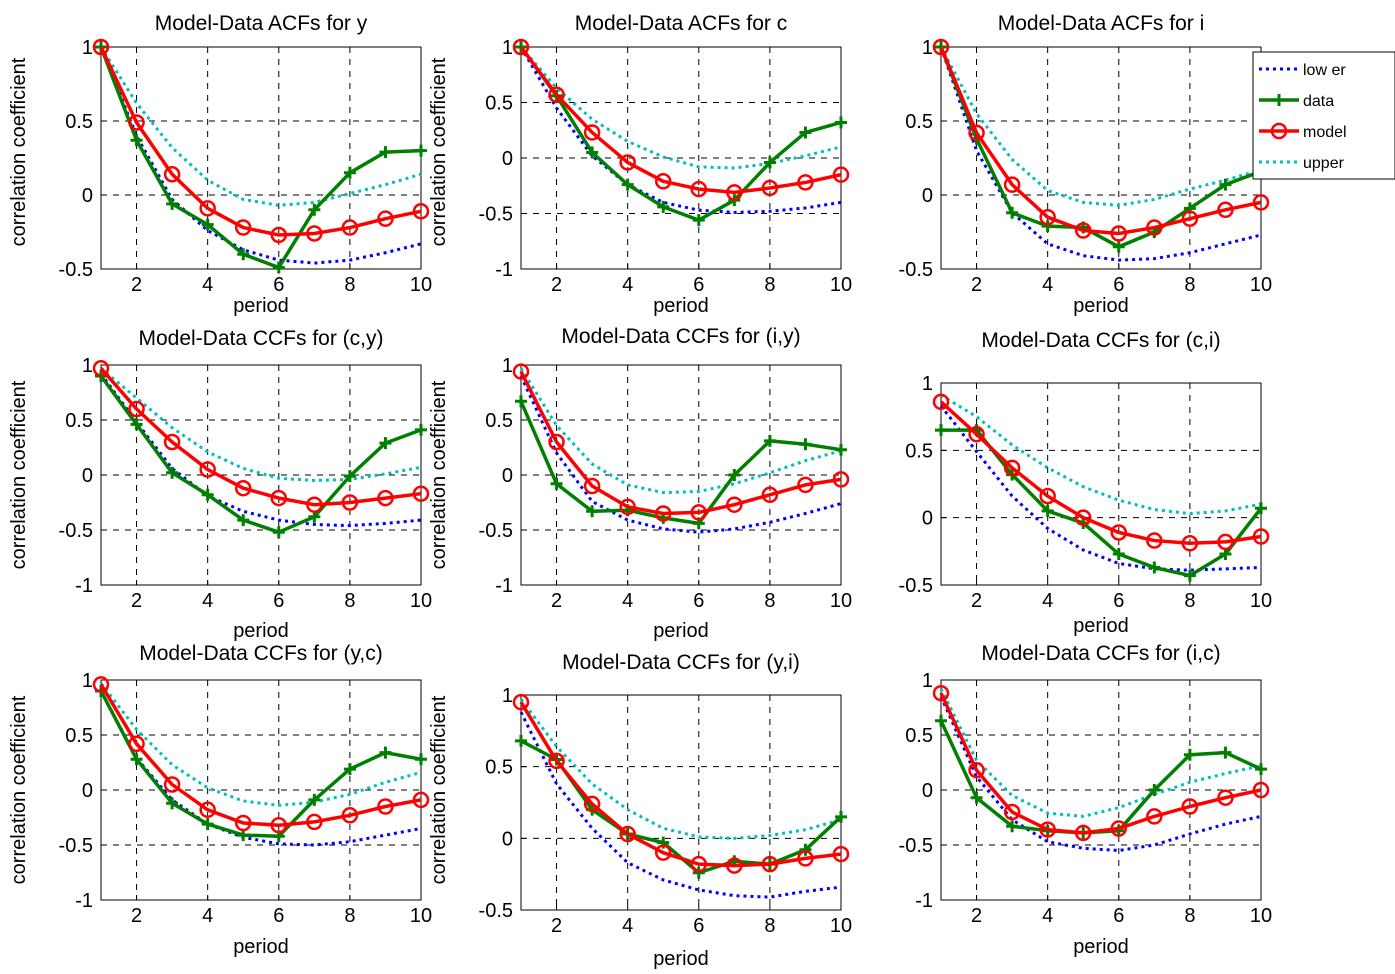  I want to click on panel-title: Model-Data ACFs for c, so click(681, 23).